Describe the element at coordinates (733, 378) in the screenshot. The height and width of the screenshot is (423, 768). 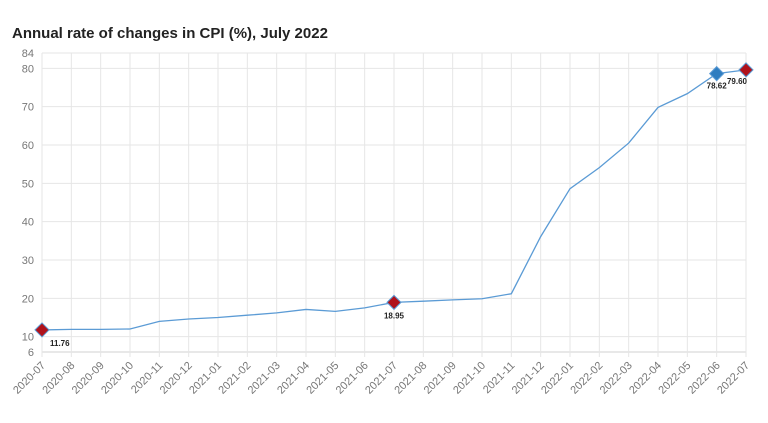
I see `x-tick-label: 2022-07` at that location.